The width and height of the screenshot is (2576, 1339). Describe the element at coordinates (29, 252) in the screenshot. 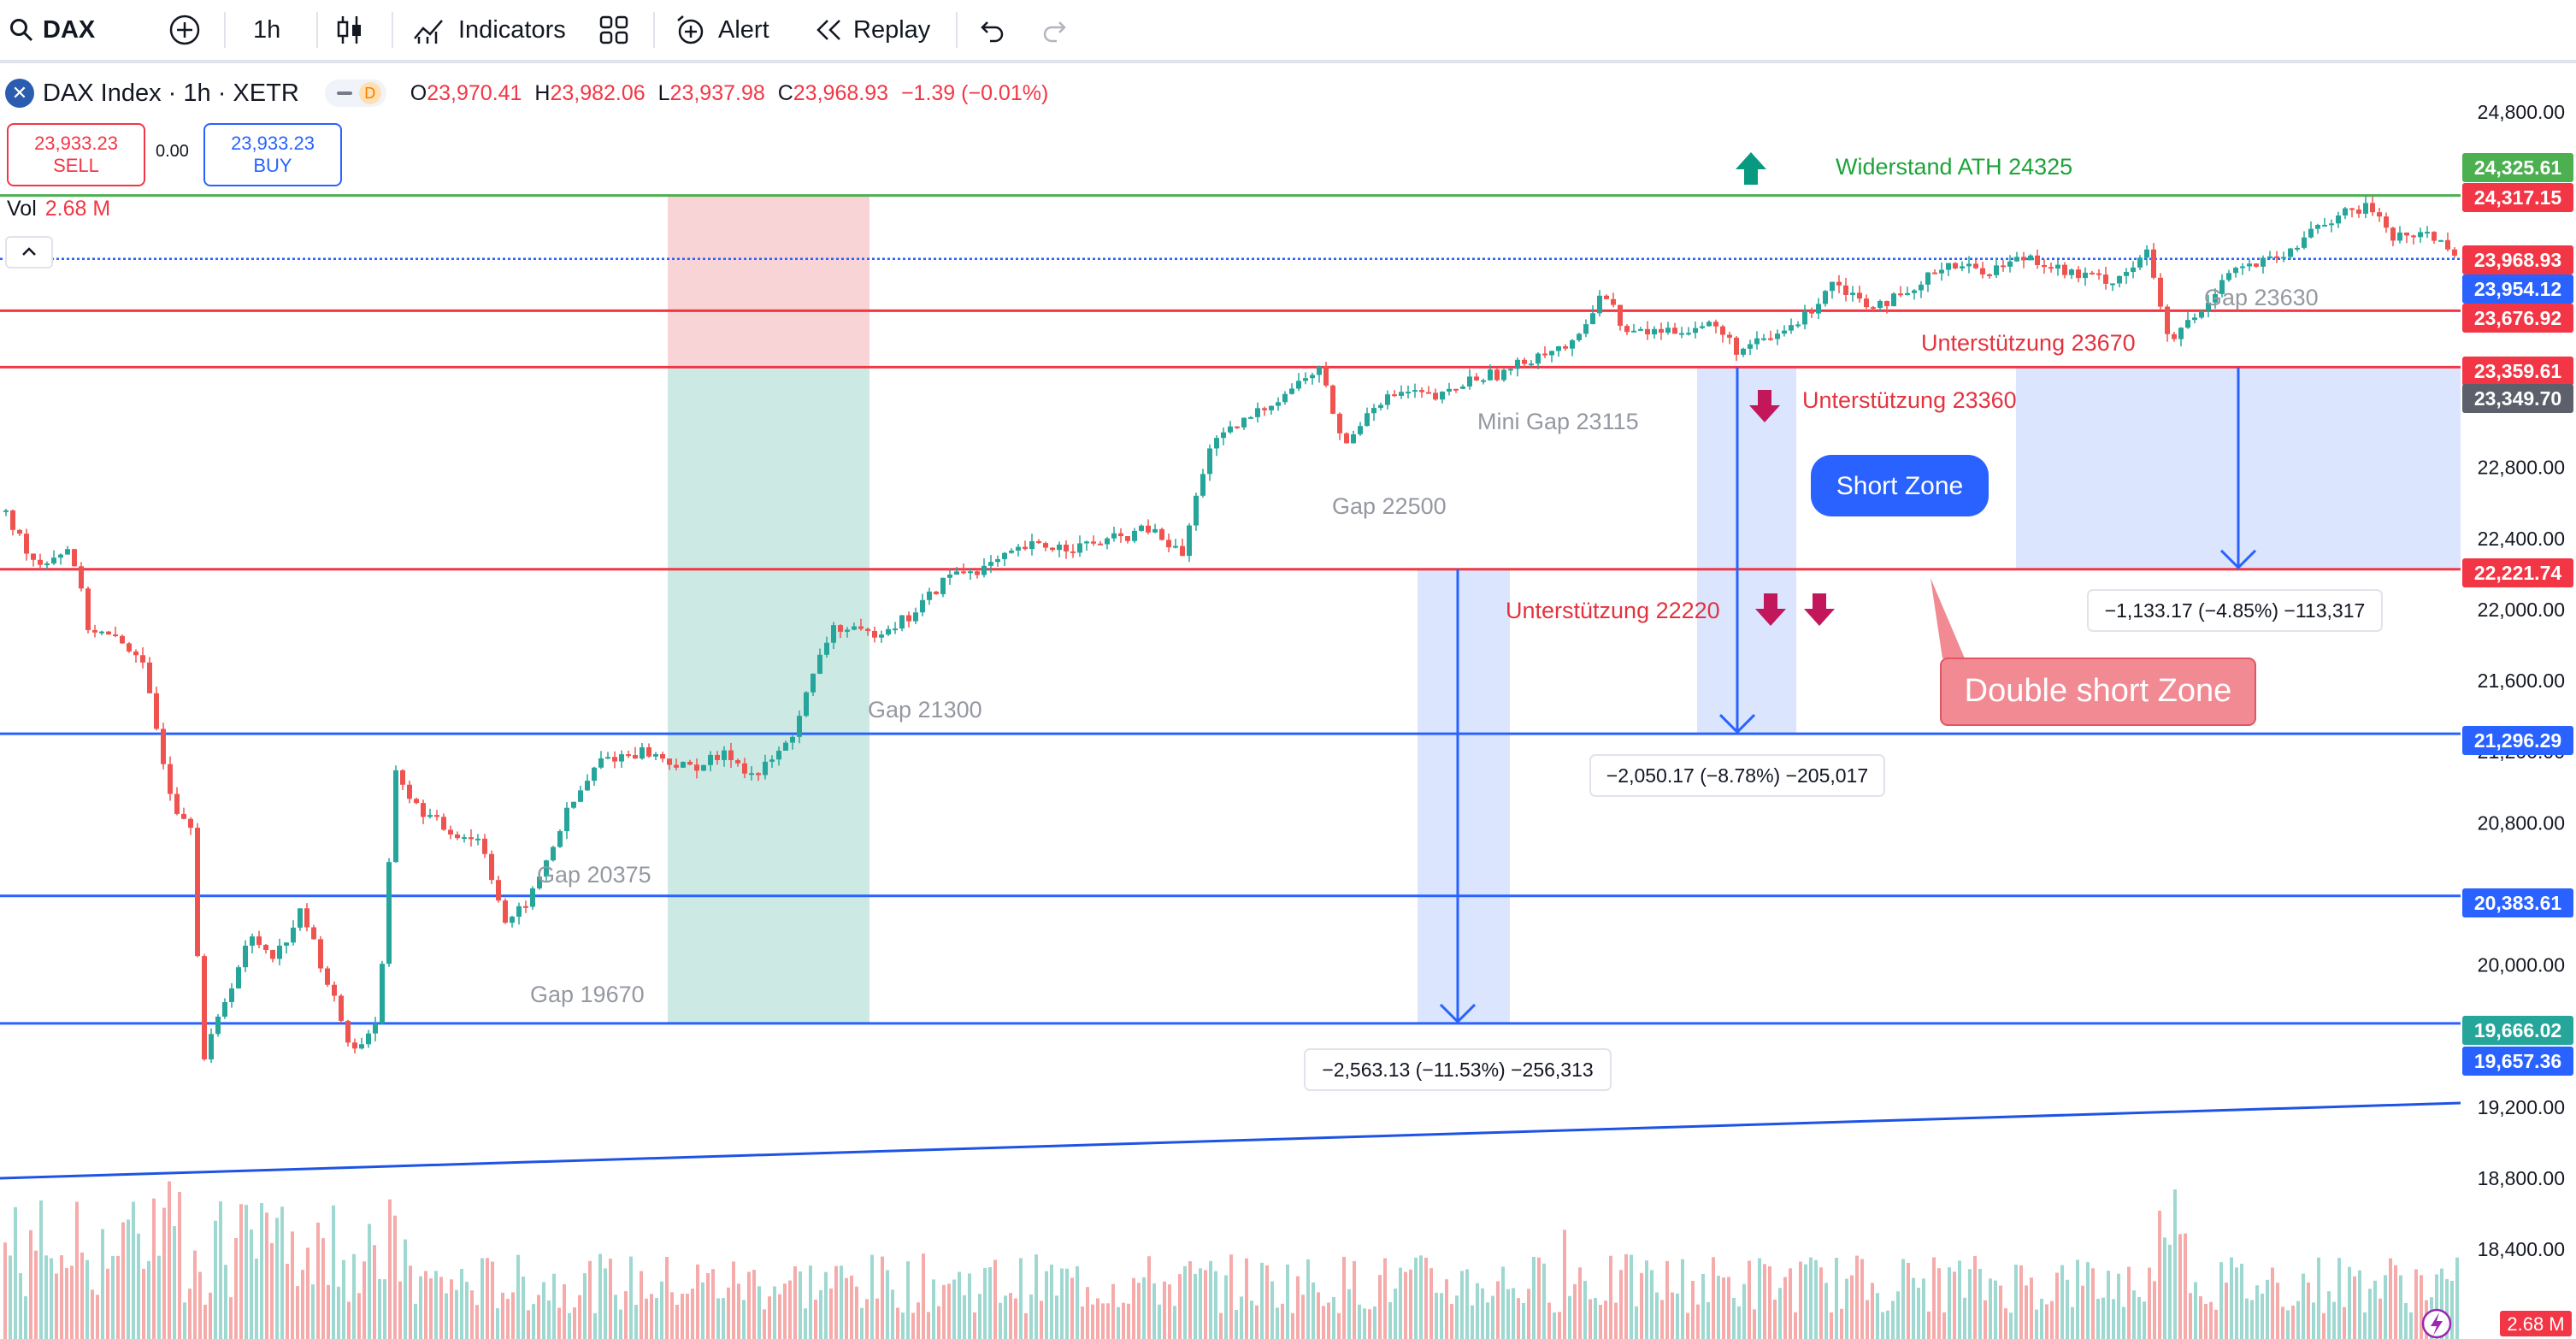

I see `collapse-legend-button` at that location.